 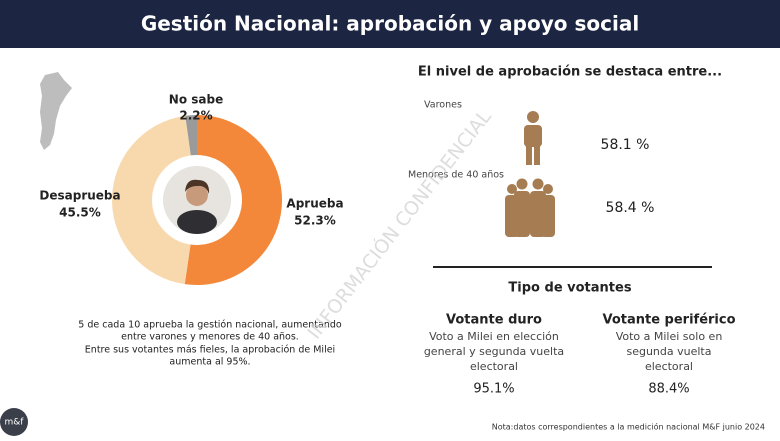 What do you see at coordinates (196, 100) in the screenshot?
I see `label-name: No sabe` at bounding box center [196, 100].